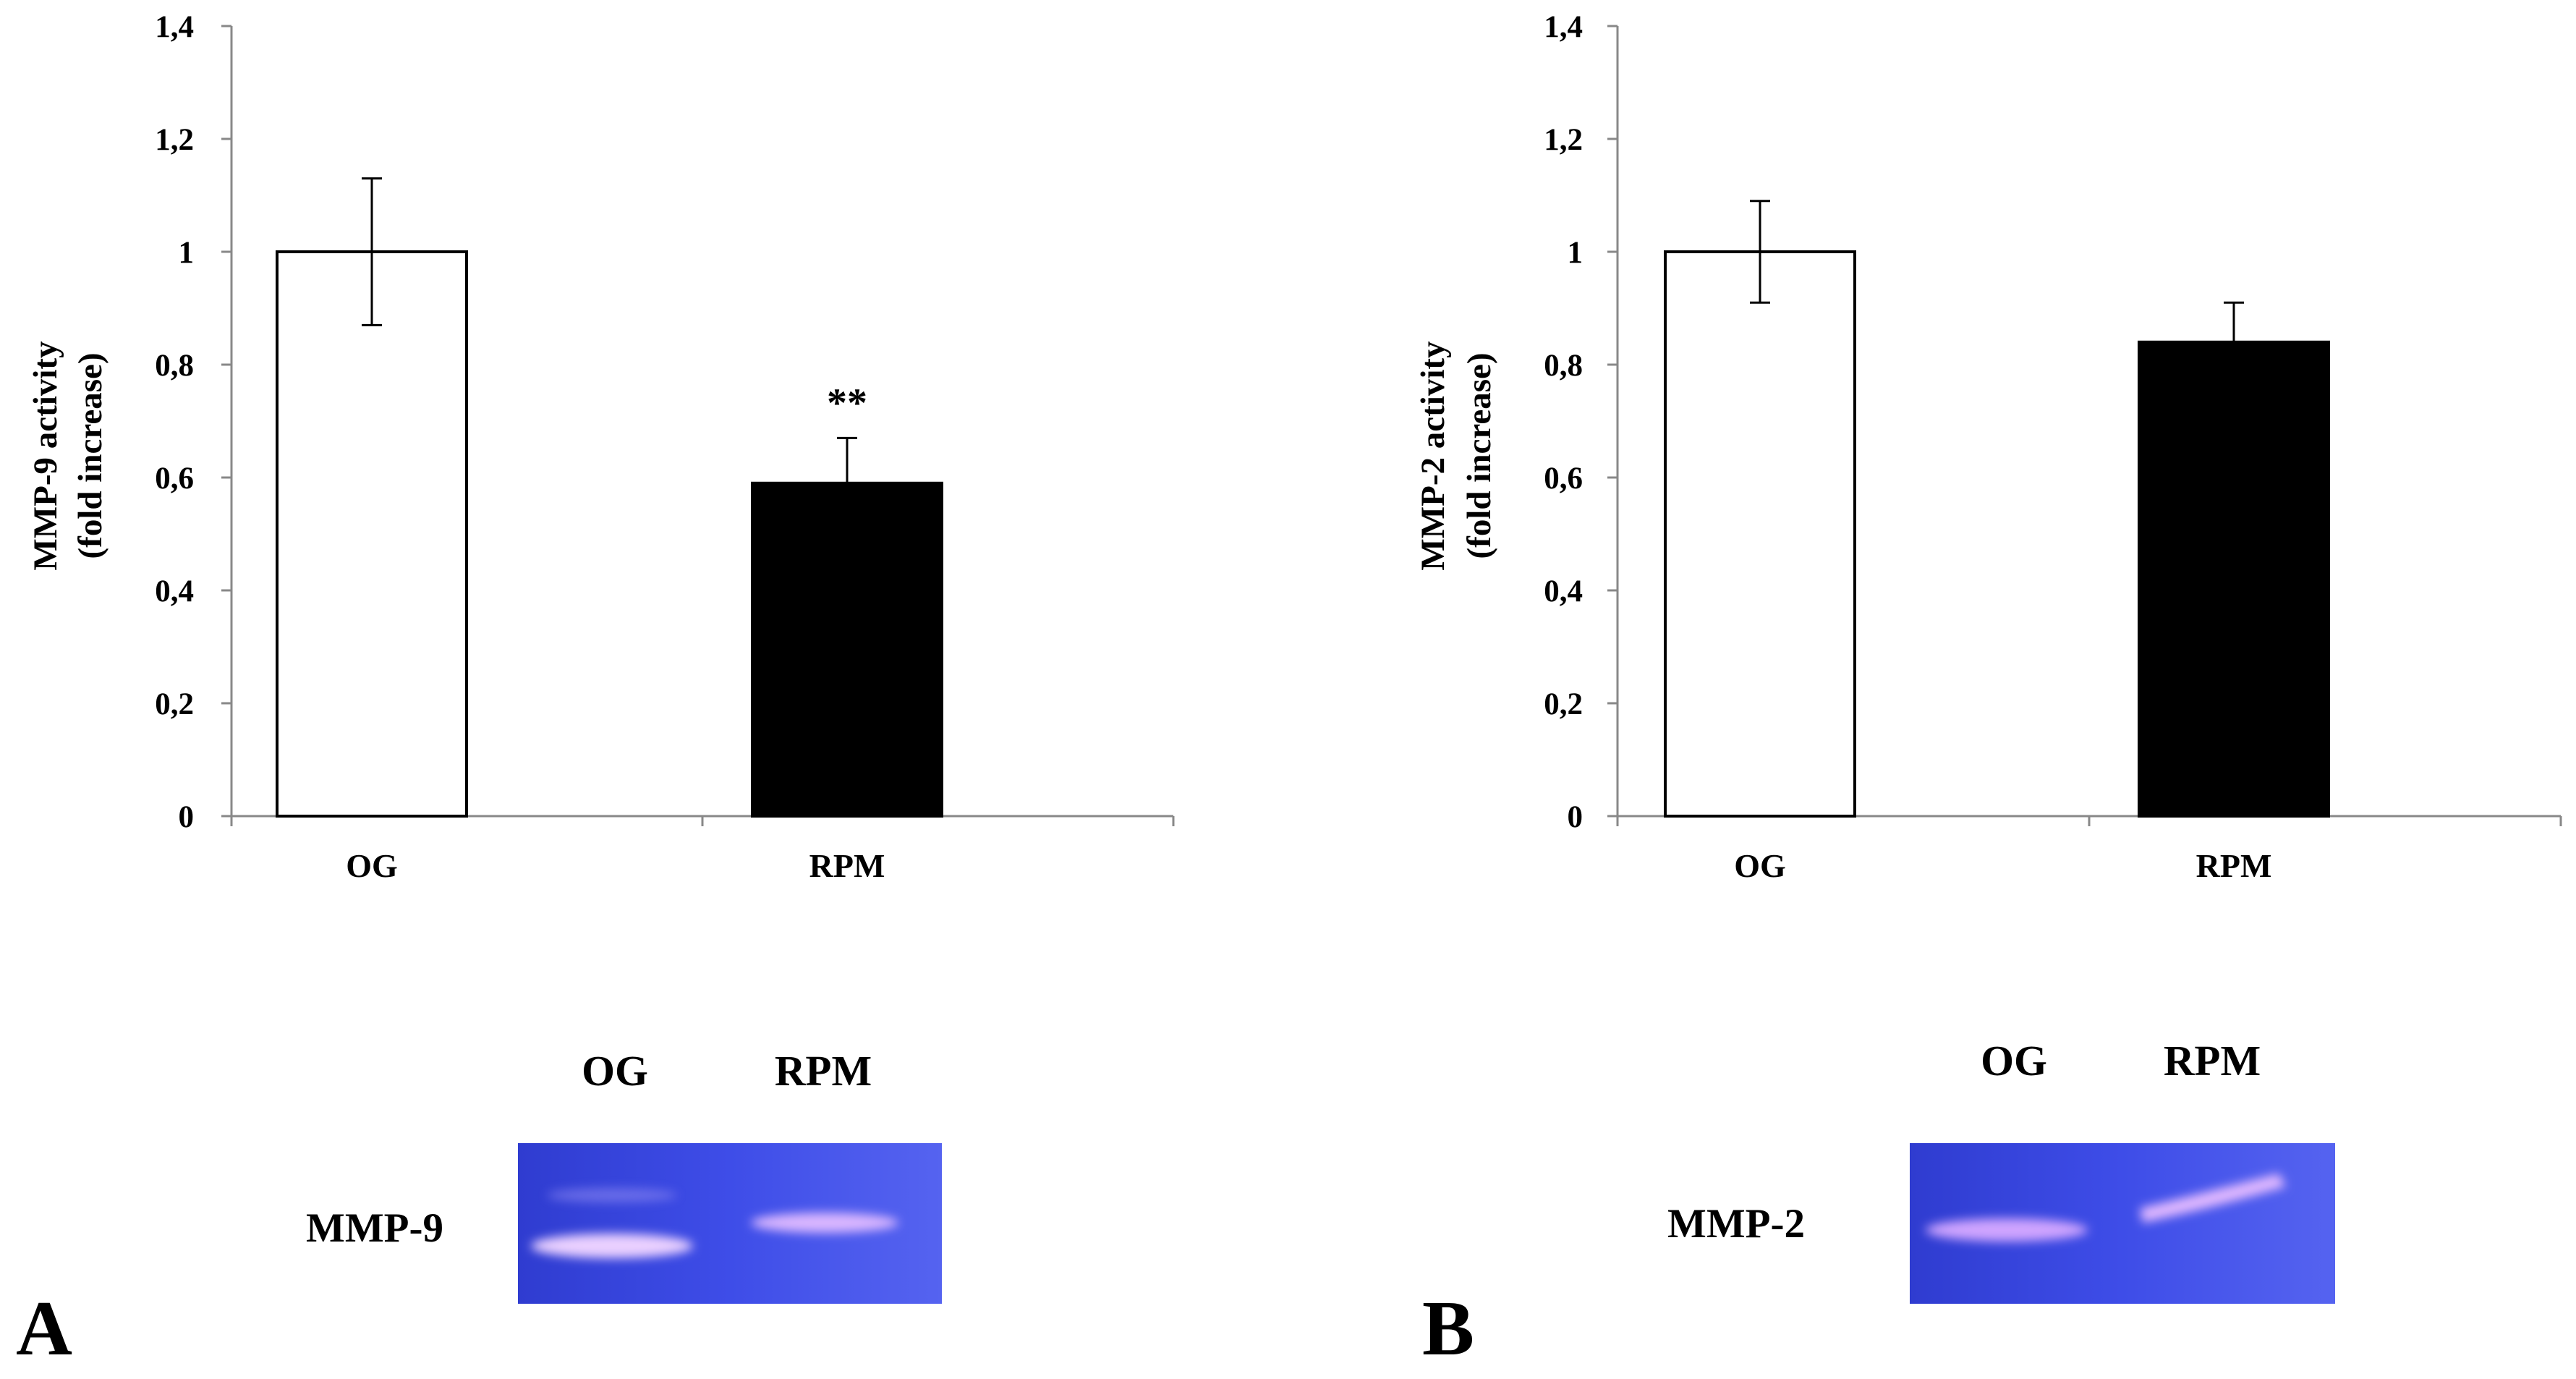  What do you see at coordinates (1736, 1224) in the screenshot?
I see `gel-name-label: MMP-2` at bounding box center [1736, 1224].